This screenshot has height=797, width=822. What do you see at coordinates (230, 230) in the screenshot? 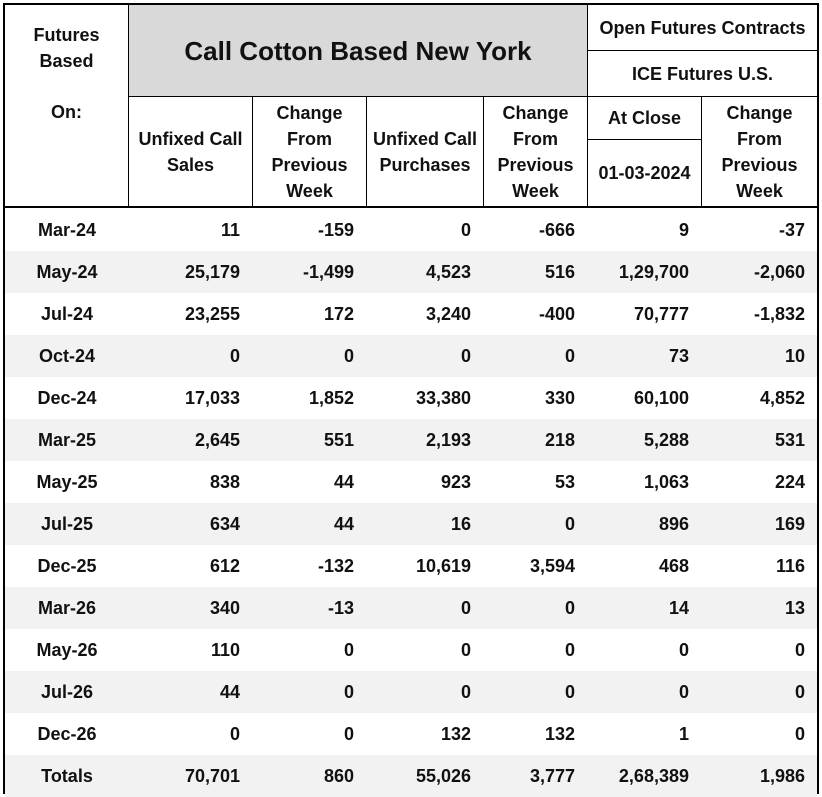
I see `cell-sales: 11` at bounding box center [230, 230].